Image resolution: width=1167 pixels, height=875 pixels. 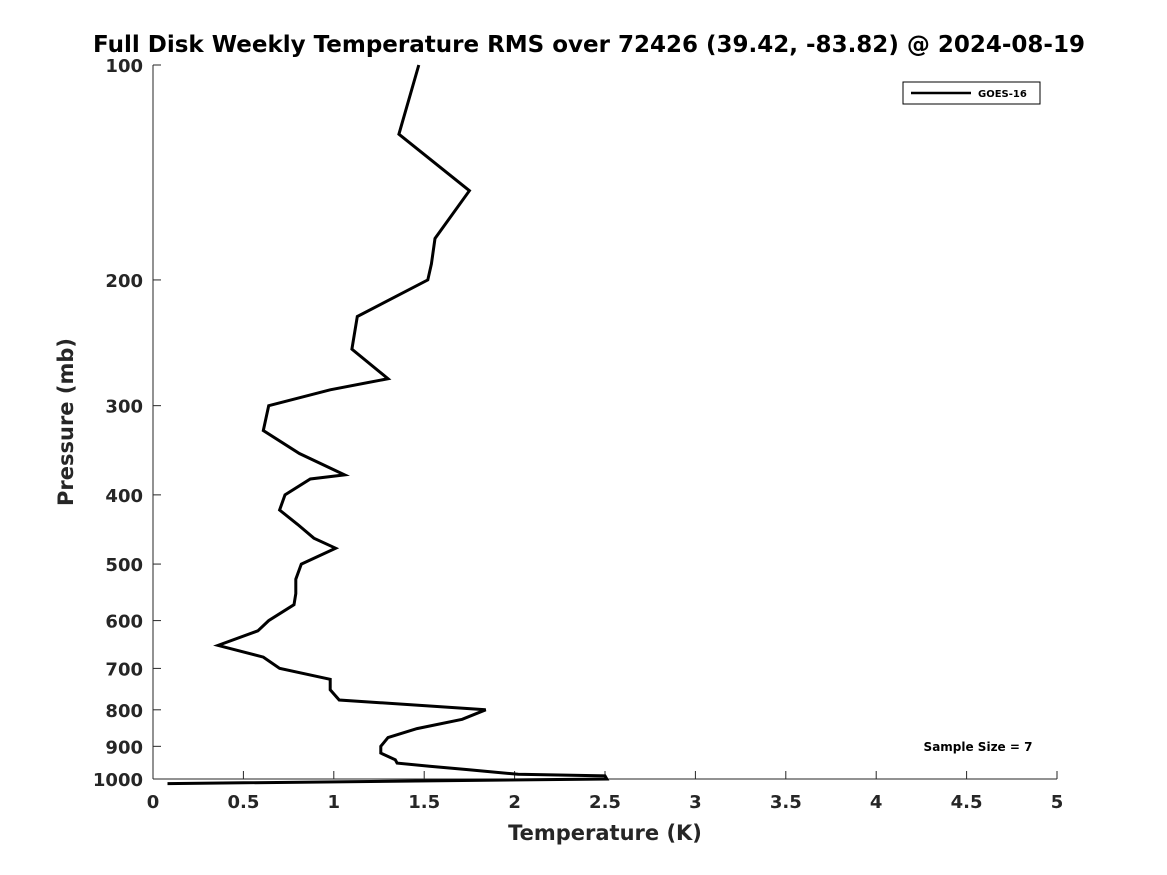 I want to click on x-tick-label: 2.5, so click(x=605, y=802).